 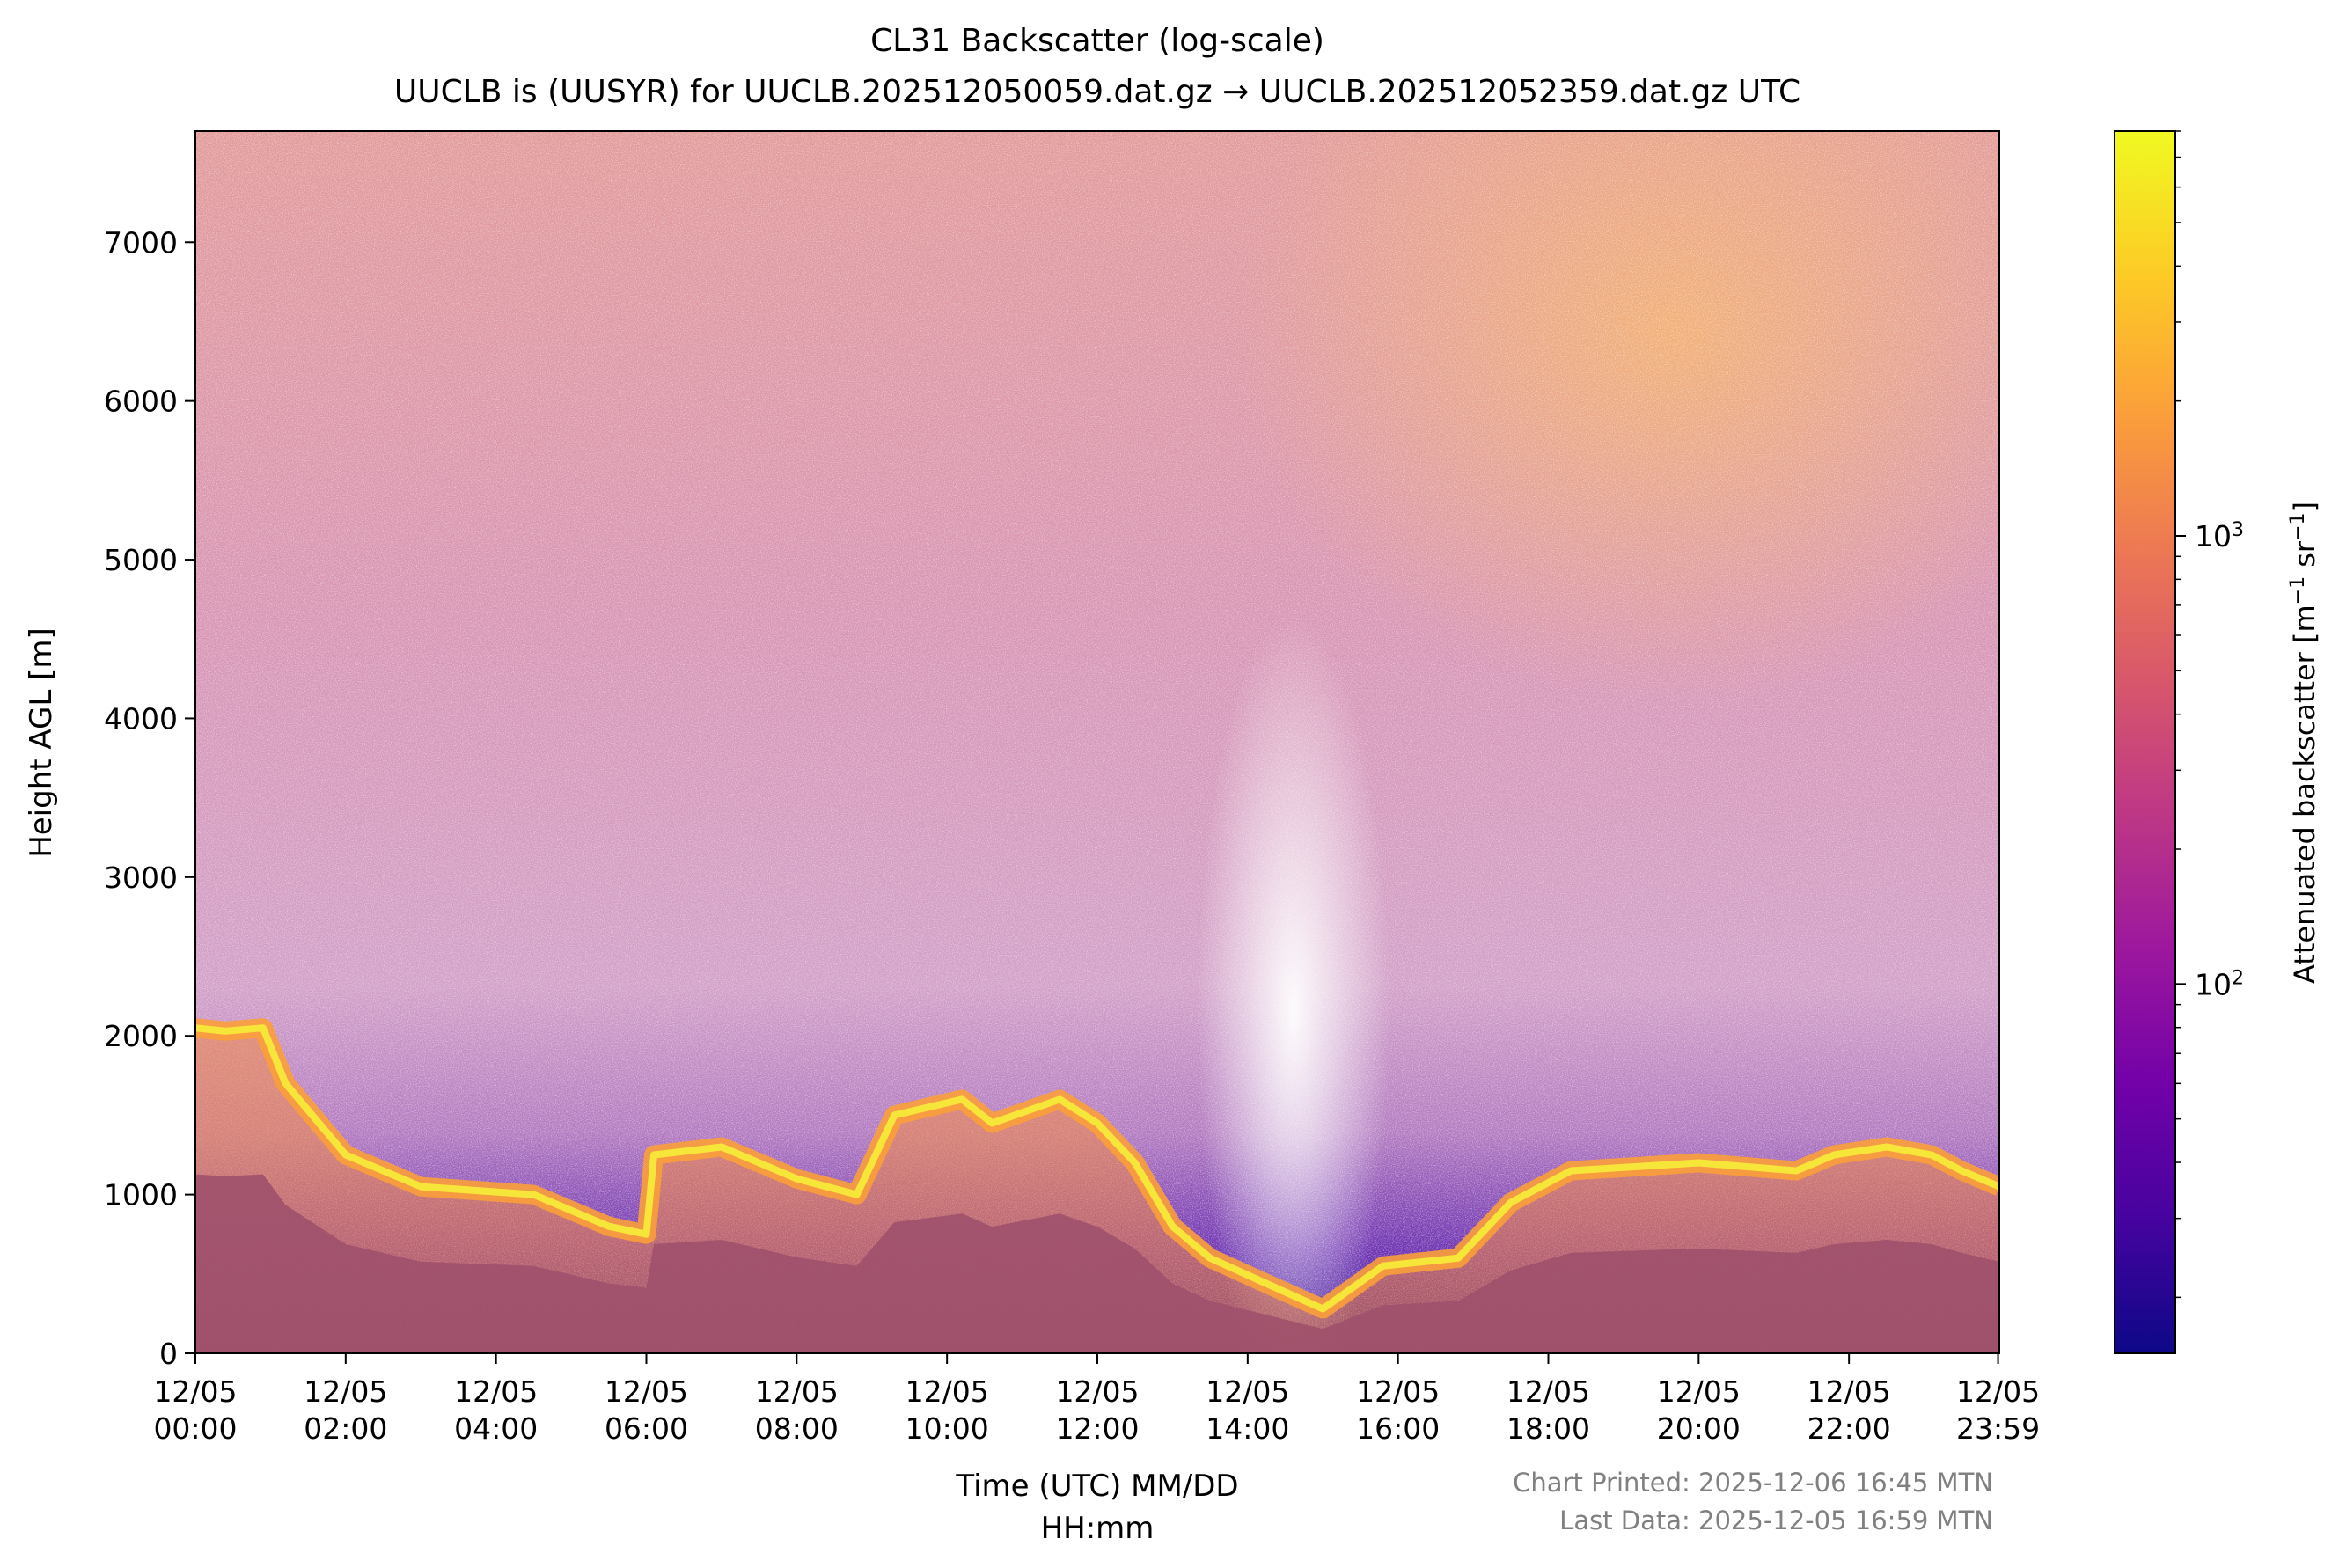 What do you see at coordinates (1849, 1428) in the screenshot?
I see `x-tick-label-time: 22:00` at bounding box center [1849, 1428].